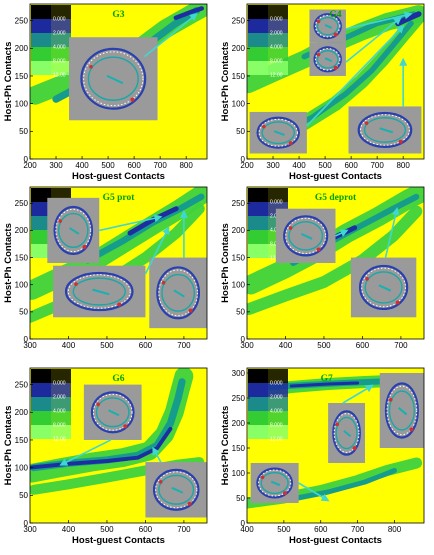  I want to click on x-tick-label: 600, so click(363, 345).